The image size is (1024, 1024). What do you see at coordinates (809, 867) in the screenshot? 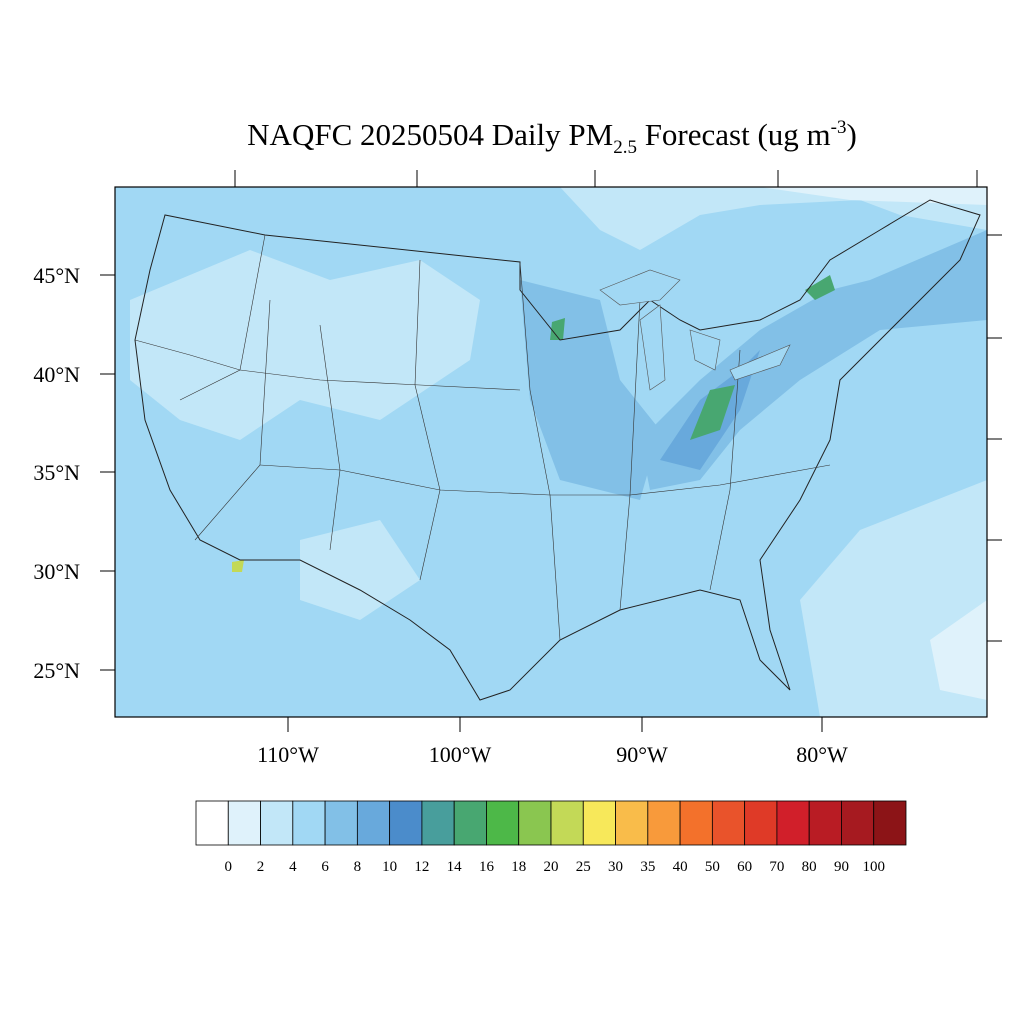
I see `colorbar-label: 80` at bounding box center [809, 867].